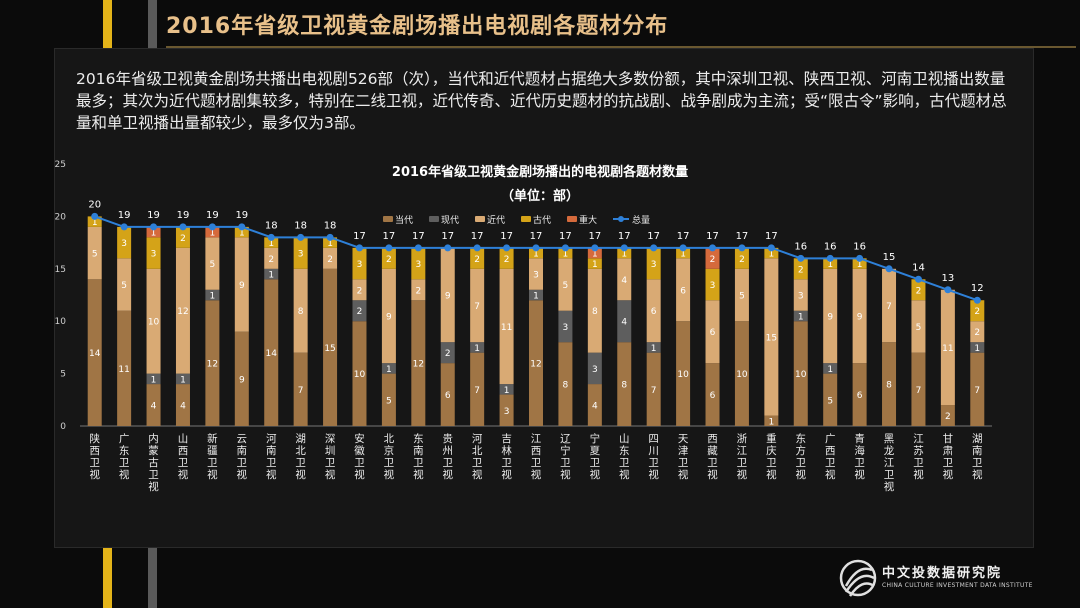  Describe the element at coordinates (801, 456) in the screenshot. I see `x-tick-label: 东方卫视` at that location.